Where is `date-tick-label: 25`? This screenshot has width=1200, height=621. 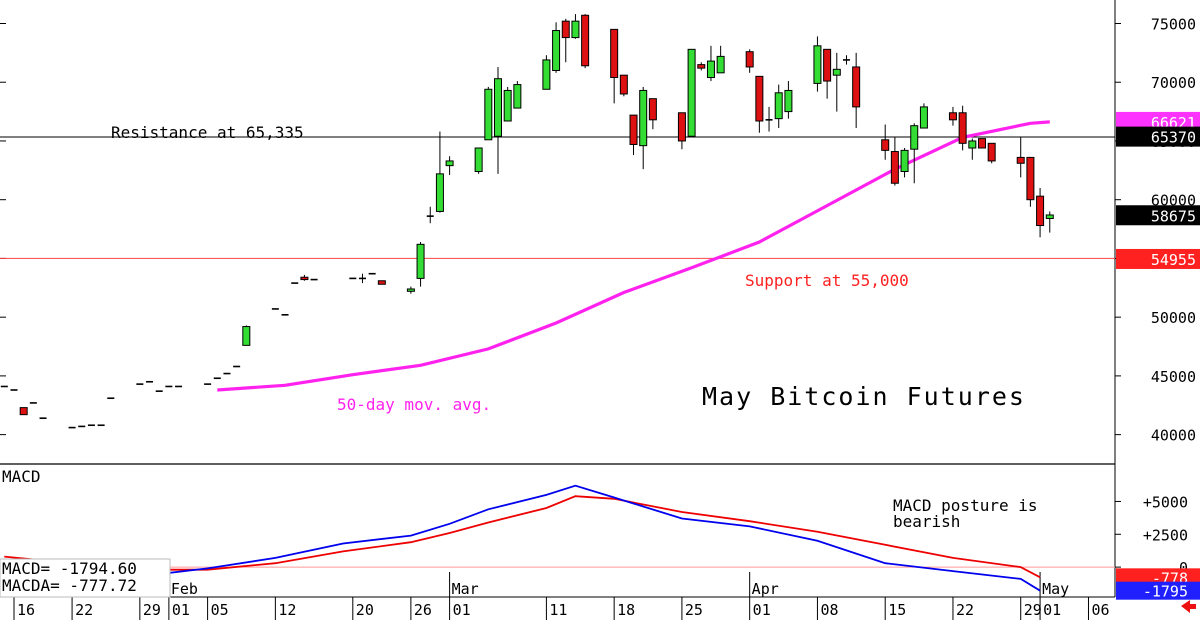
date-tick-label: 25 is located at coordinates (694, 610).